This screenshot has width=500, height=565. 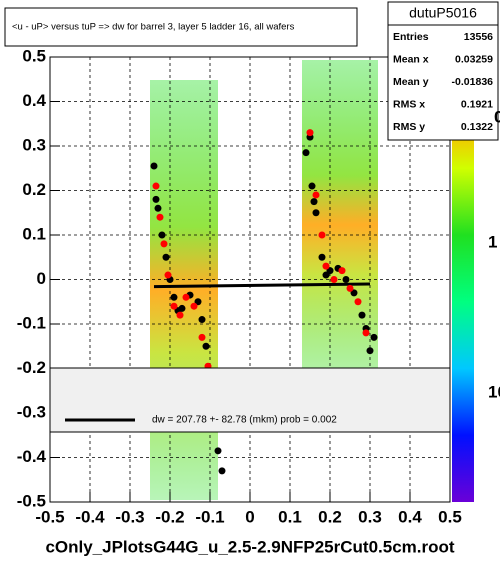 What do you see at coordinates (41, 278) in the screenshot?
I see `y-tick-label: 0` at bounding box center [41, 278].